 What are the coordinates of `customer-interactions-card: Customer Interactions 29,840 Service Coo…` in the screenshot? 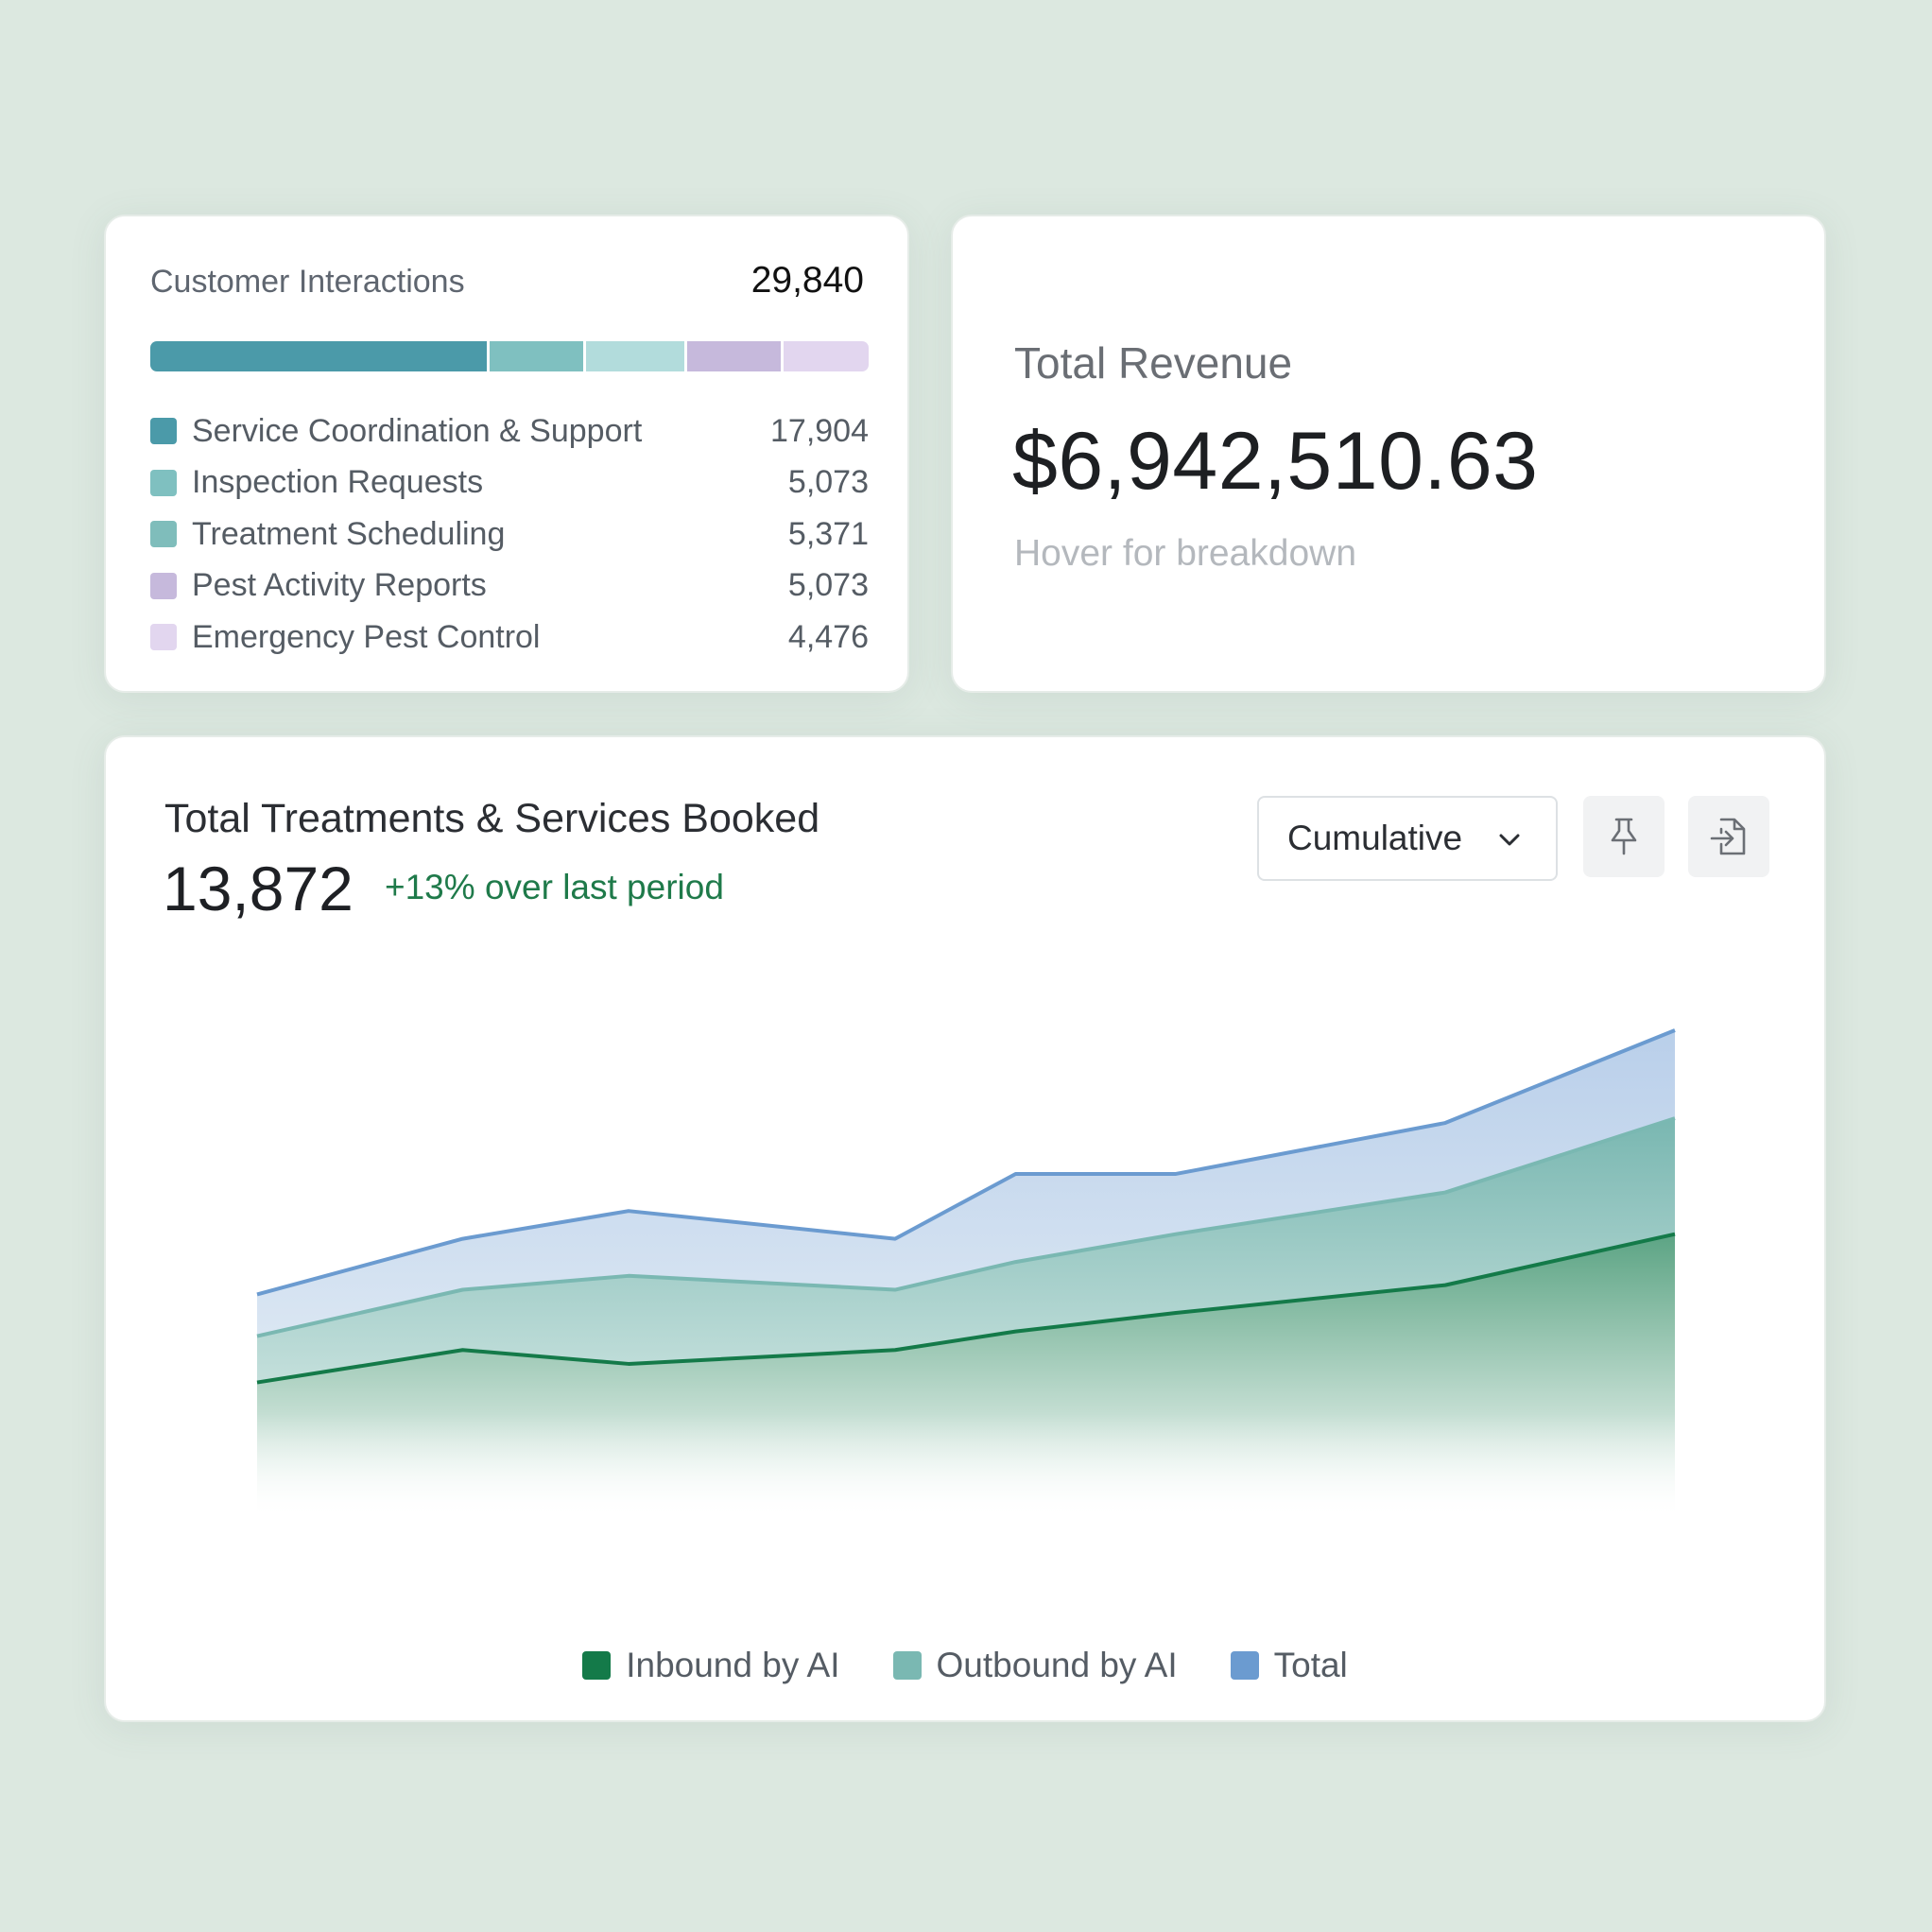 It's located at (507, 454).